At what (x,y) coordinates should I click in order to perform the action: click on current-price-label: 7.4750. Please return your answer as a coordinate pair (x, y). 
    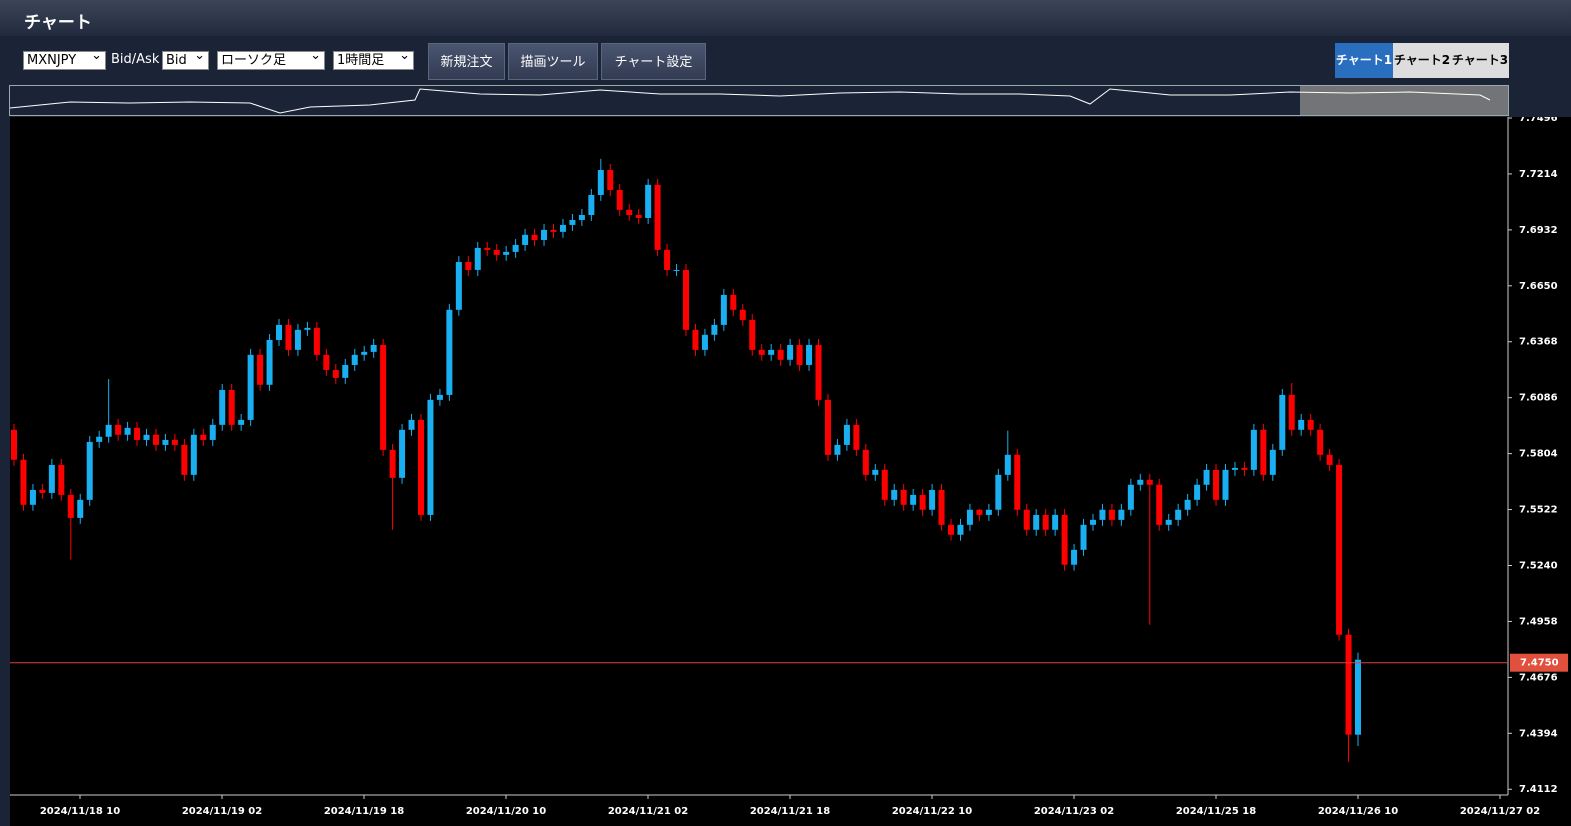
    Looking at the image, I should click on (1539, 663).